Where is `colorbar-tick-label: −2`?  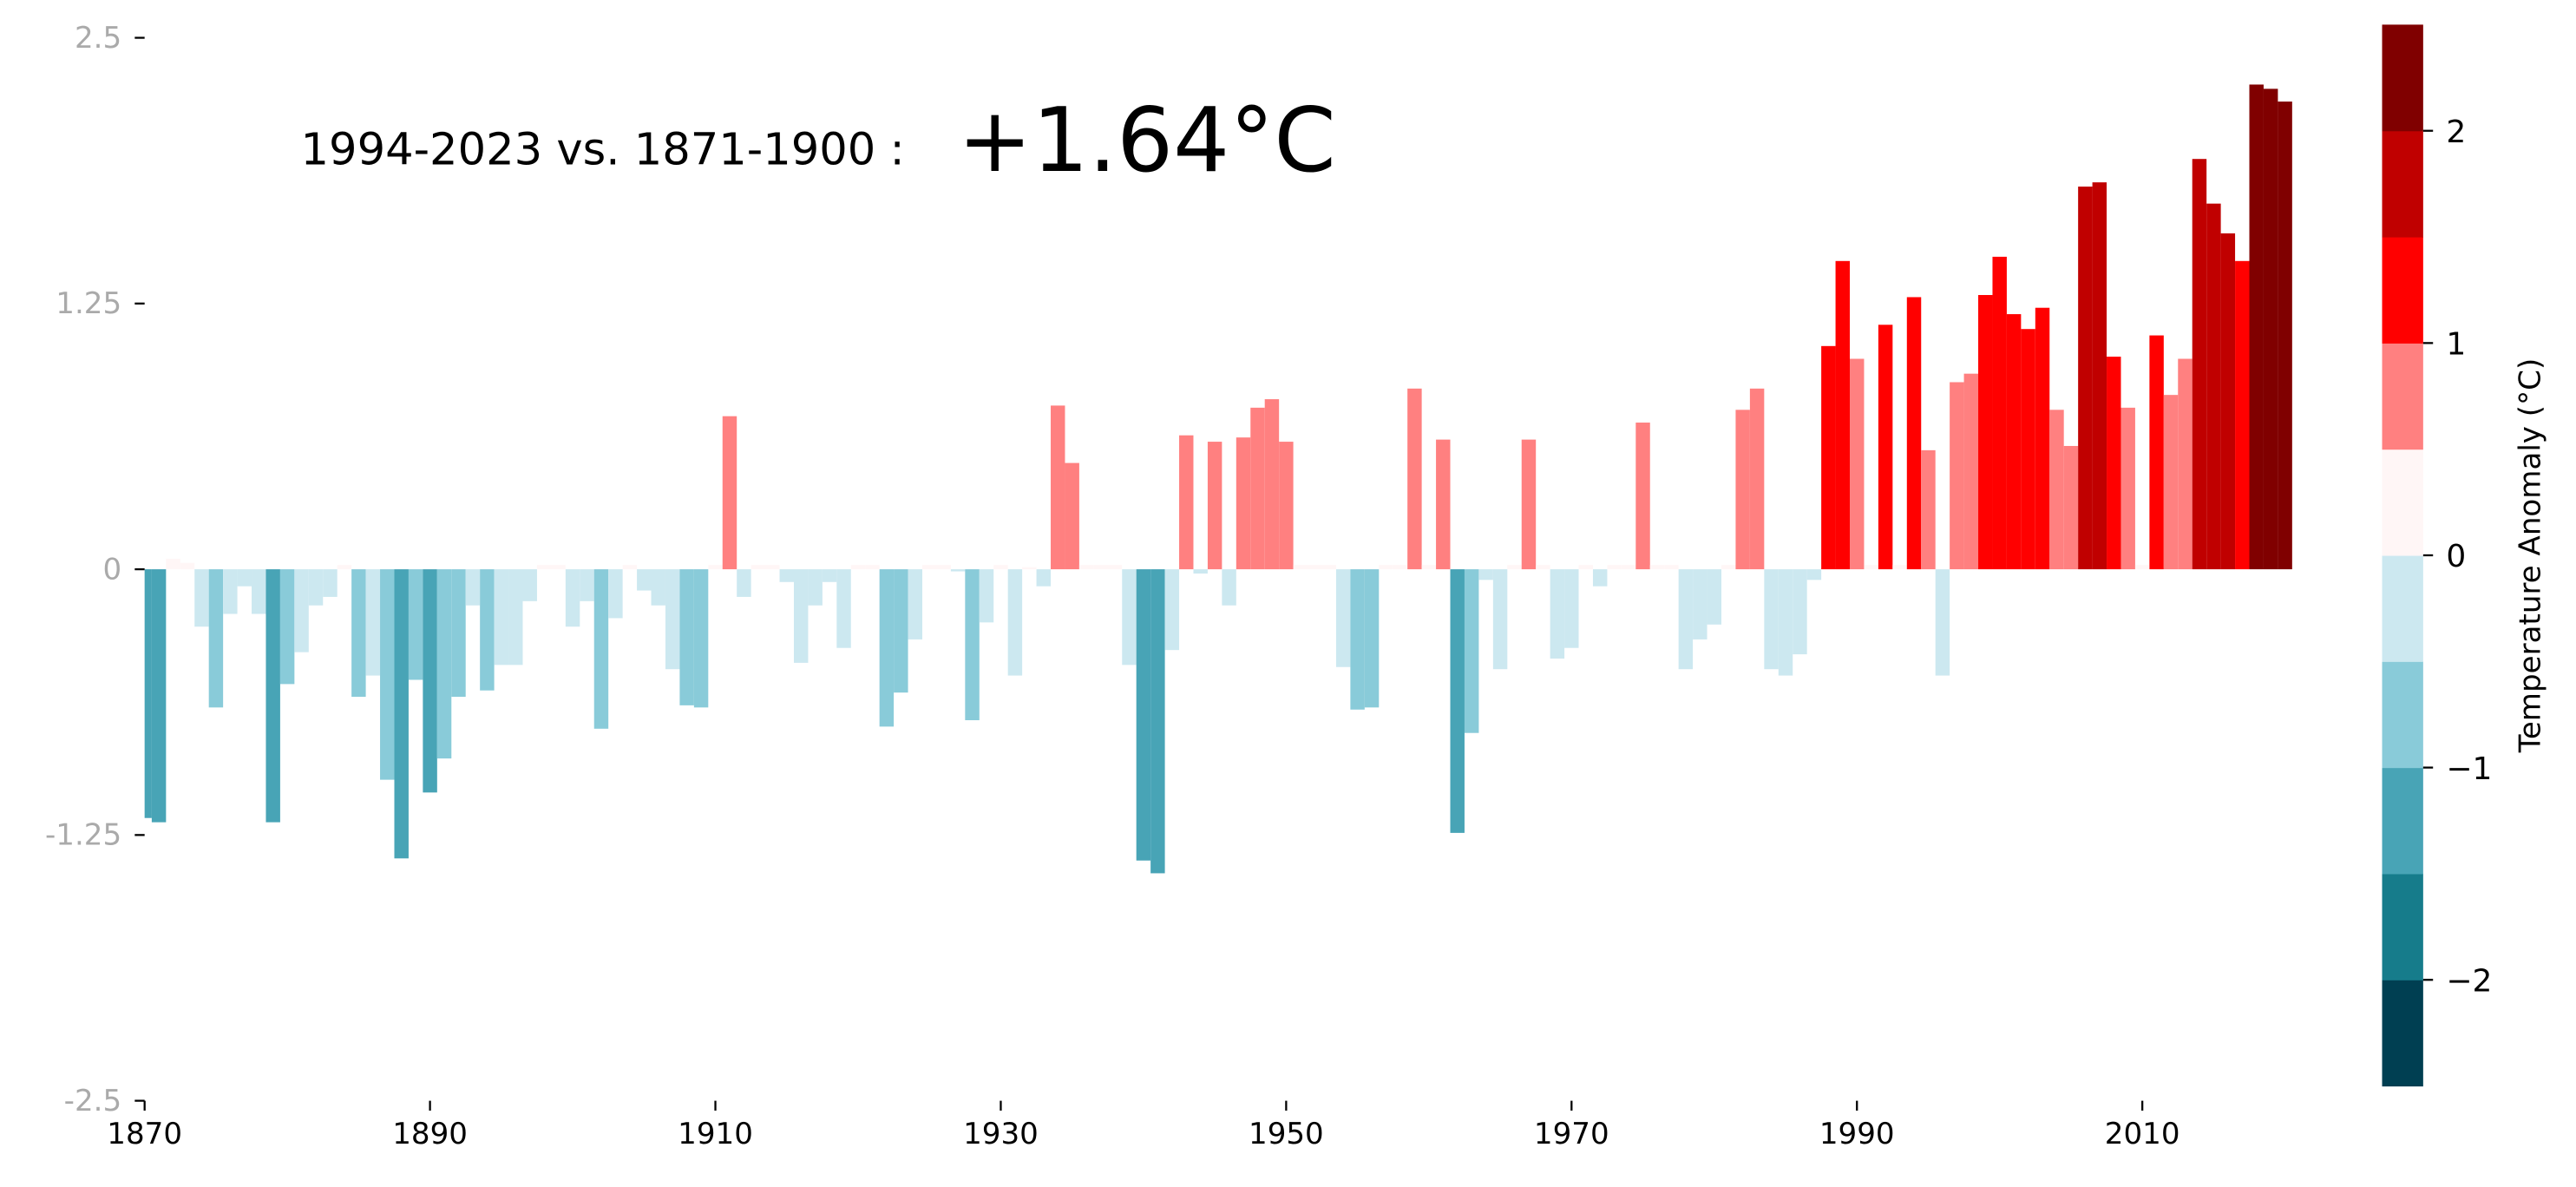 colorbar-tick-label: −2 is located at coordinates (2469, 981).